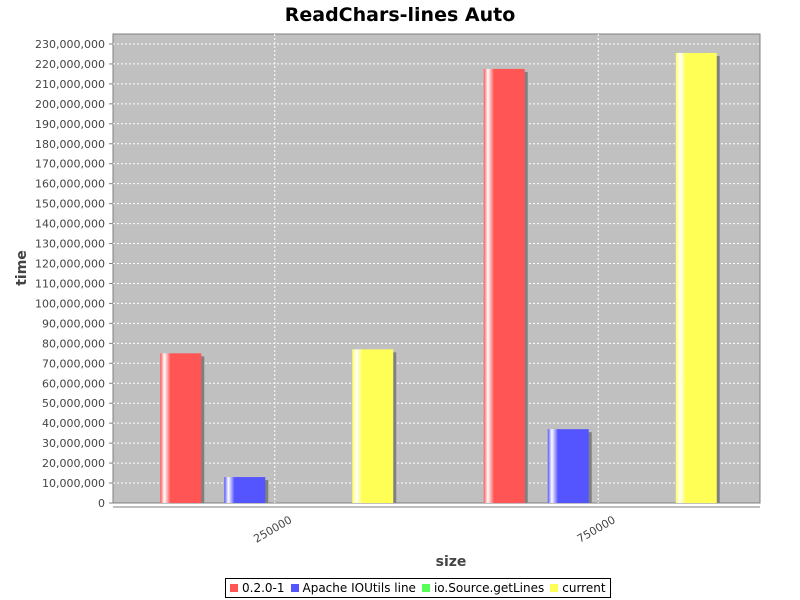 The width and height of the screenshot is (800, 600). I want to click on y-tick-label: 150,000,000, so click(70, 204).